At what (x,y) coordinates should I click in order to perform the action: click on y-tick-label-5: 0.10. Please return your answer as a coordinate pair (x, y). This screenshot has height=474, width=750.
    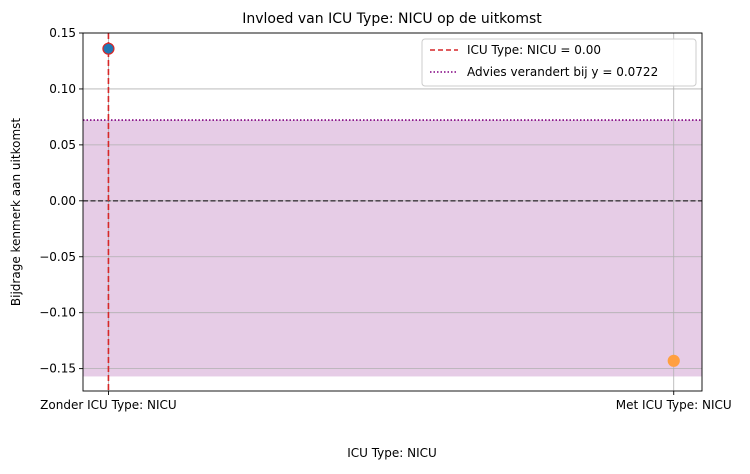
    Looking at the image, I should click on (62, 89).